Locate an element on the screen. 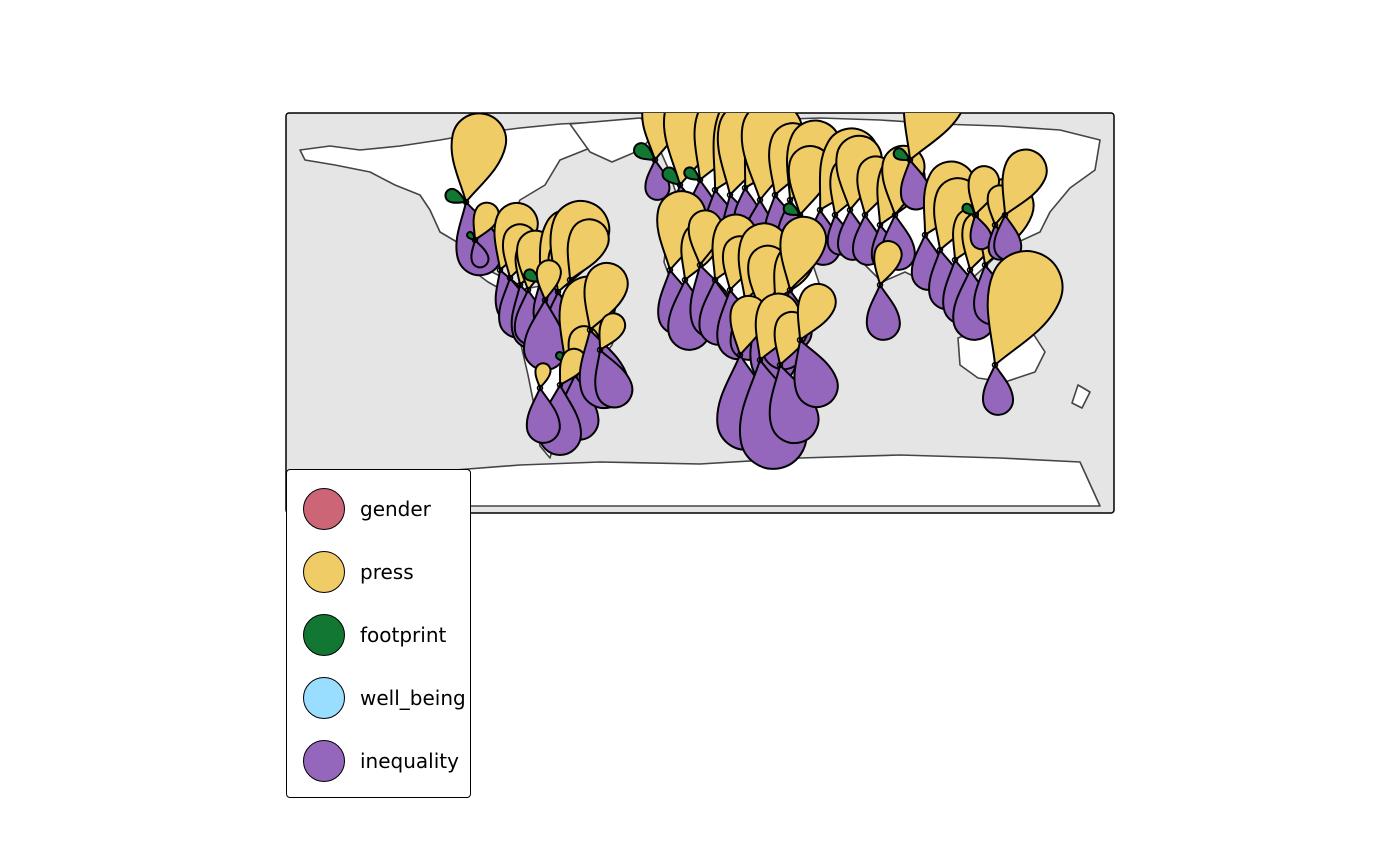 This screenshot has height=866, width=1400. land-antarctica is located at coordinates (777, 480).